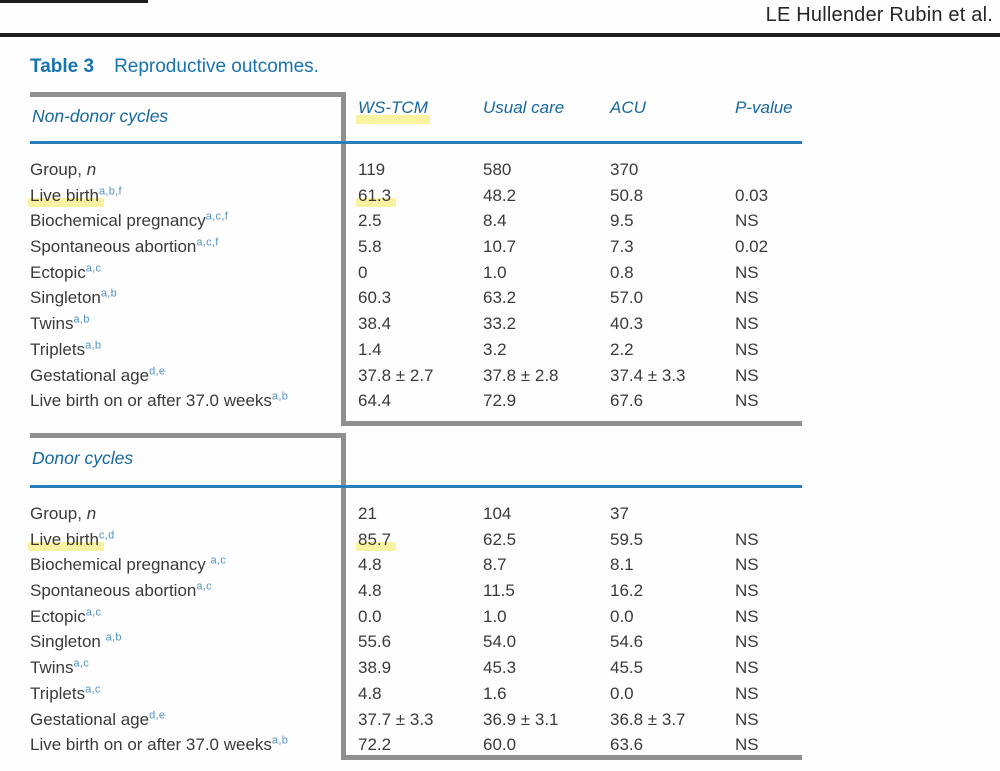  Describe the element at coordinates (546, 401) in the screenshot. I see `cell-value: 72.9` at that location.